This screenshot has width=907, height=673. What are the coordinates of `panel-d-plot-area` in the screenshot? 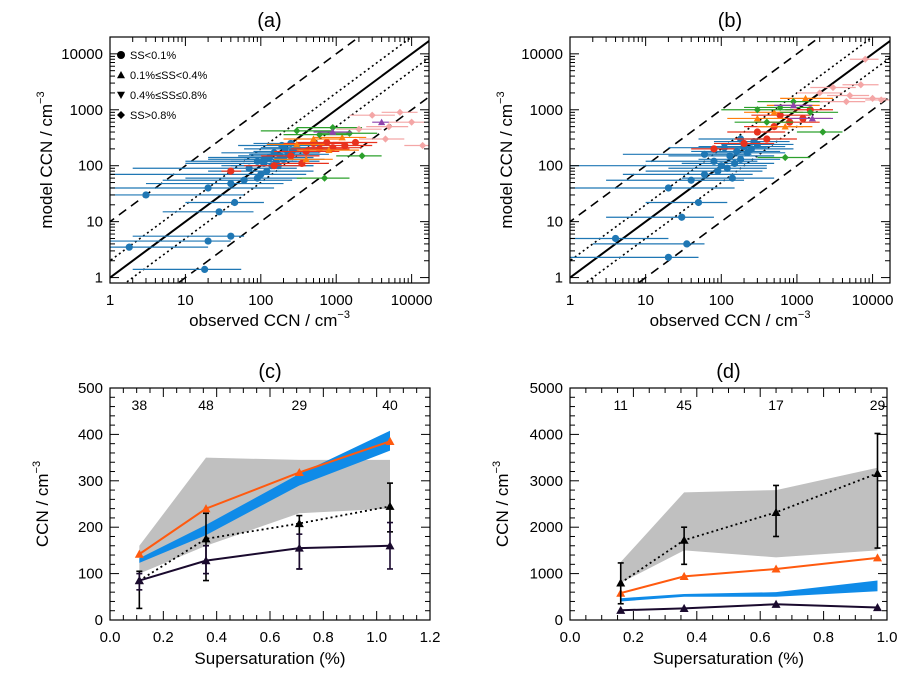 It's located at (749, 523).